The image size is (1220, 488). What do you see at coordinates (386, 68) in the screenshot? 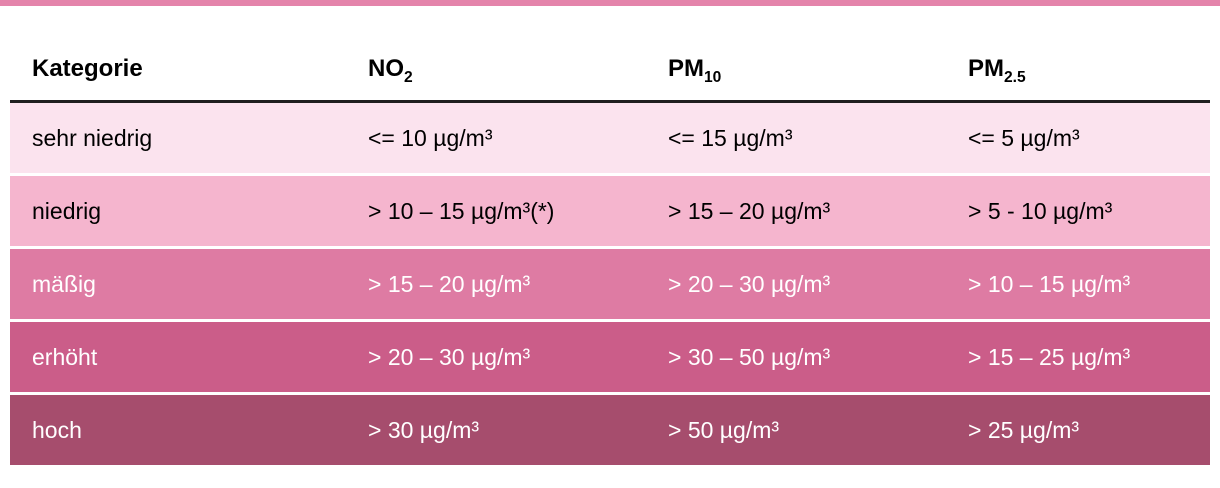
I see `header-no2-base: NO` at bounding box center [386, 68].